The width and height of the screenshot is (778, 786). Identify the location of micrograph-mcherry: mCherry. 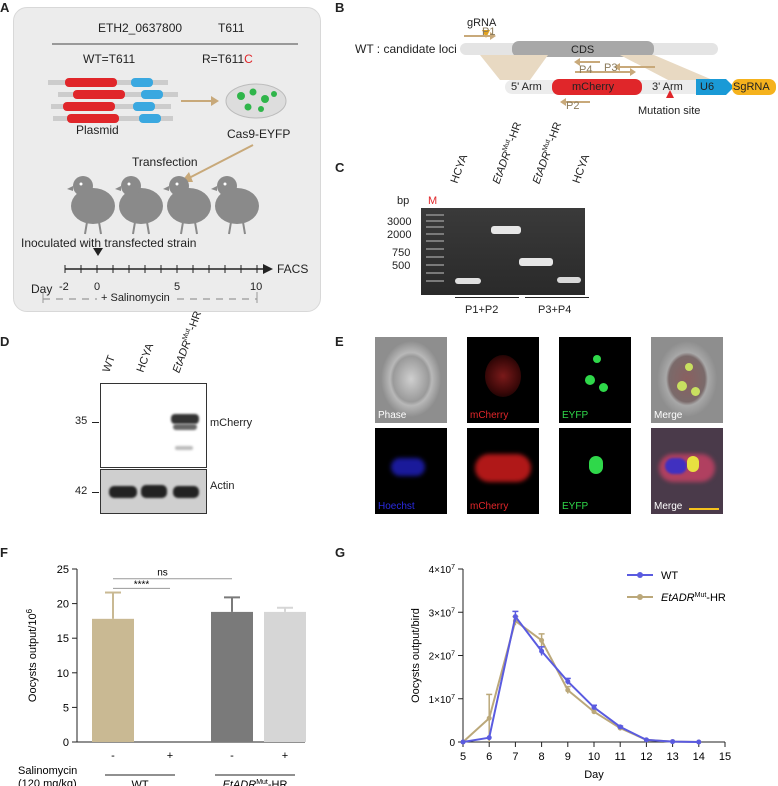
(503, 380).